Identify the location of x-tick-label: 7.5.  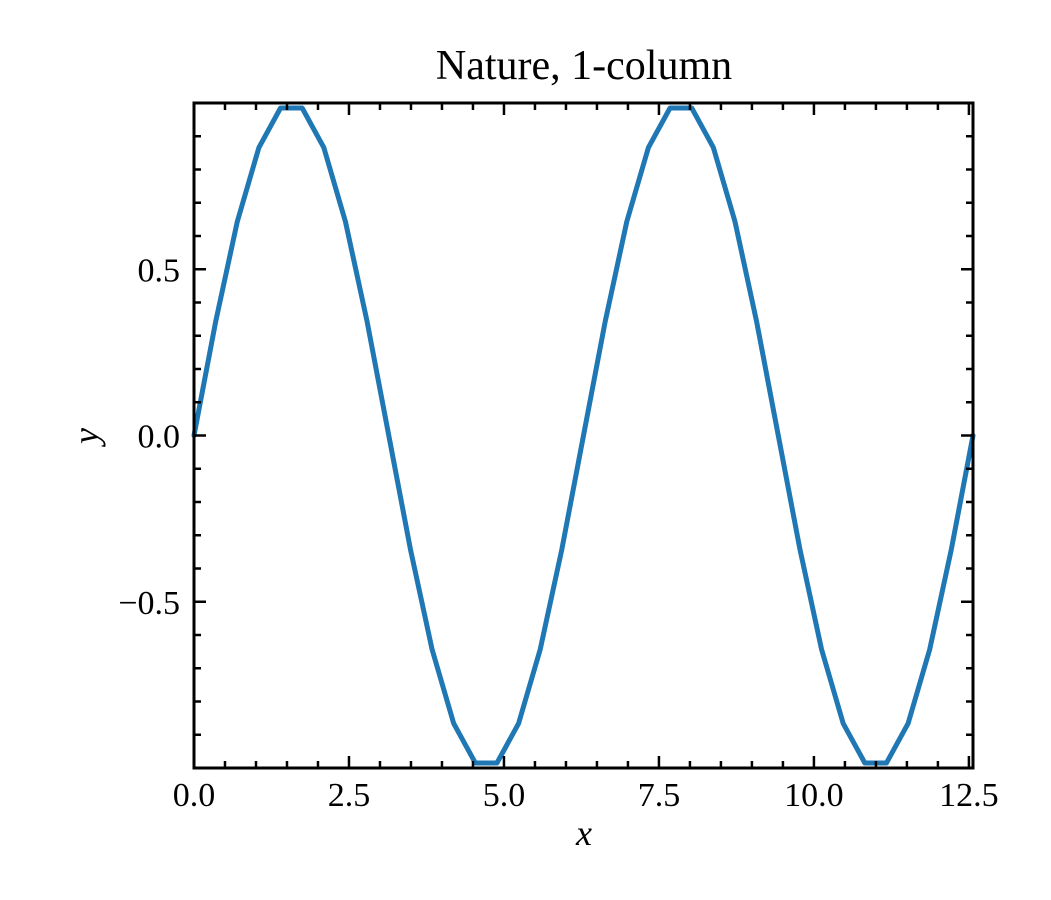
(659, 795).